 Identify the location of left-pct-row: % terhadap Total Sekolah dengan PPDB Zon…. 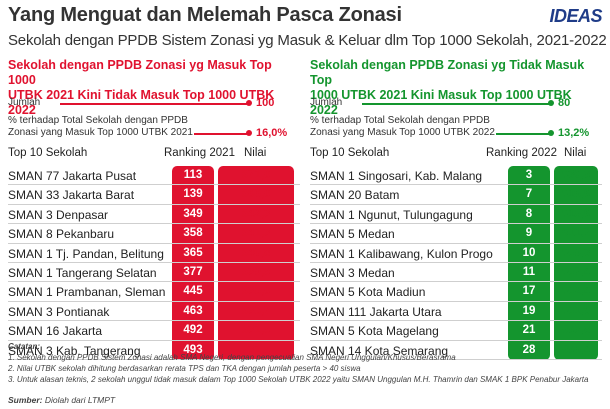
(154, 128).